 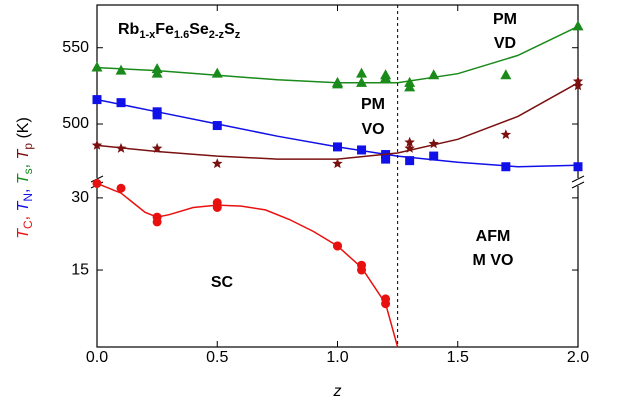 I want to click on formula-subscript: 2-z, so click(x=217, y=35).